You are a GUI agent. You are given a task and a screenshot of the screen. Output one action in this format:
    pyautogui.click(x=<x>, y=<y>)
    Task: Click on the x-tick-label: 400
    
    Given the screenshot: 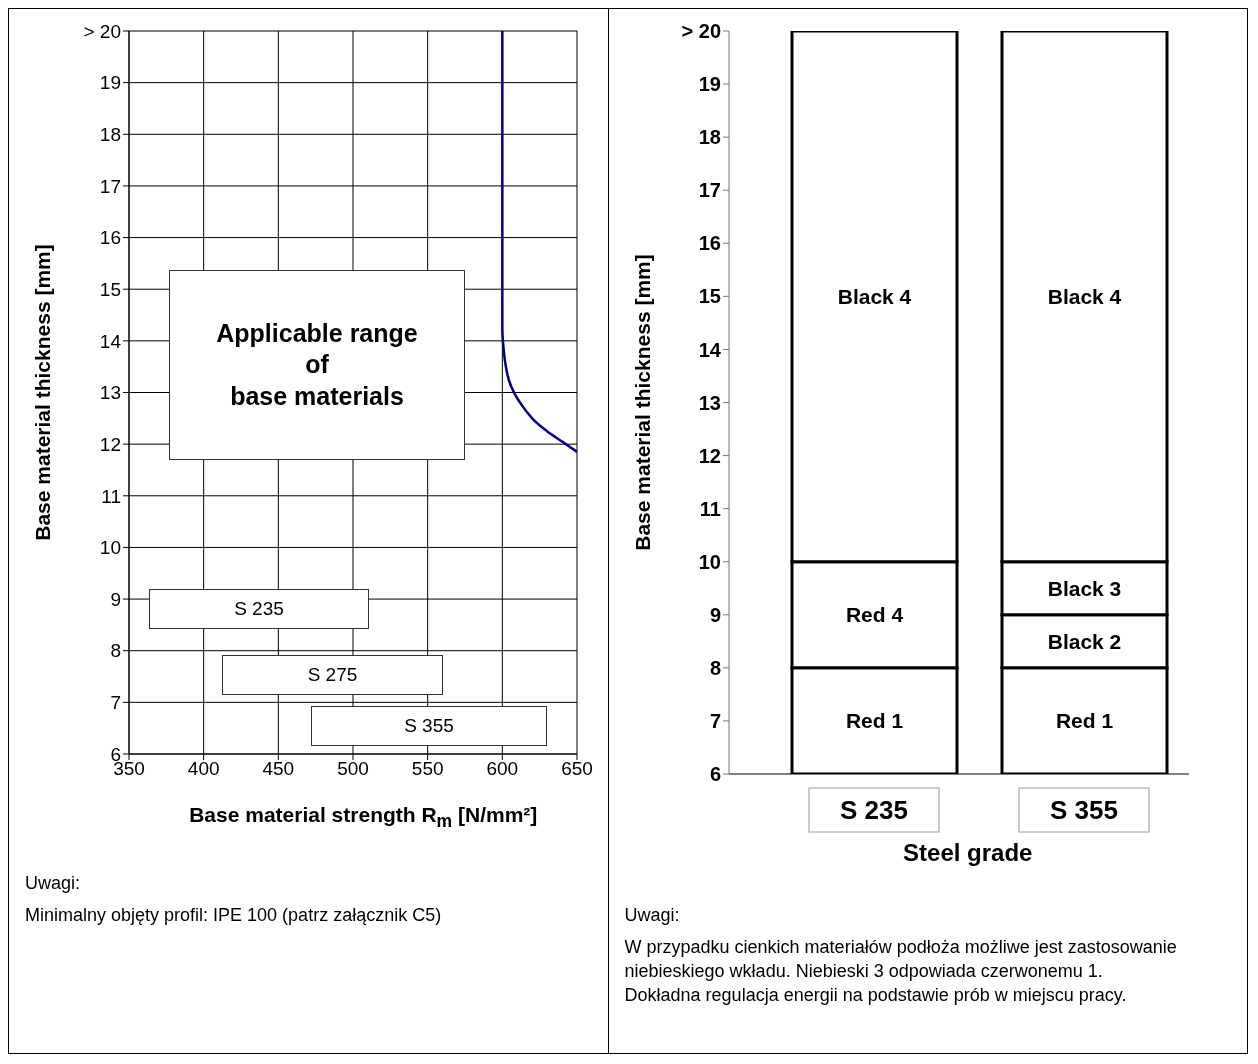 What is the action you would take?
    pyautogui.click(x=203, y=769)
    